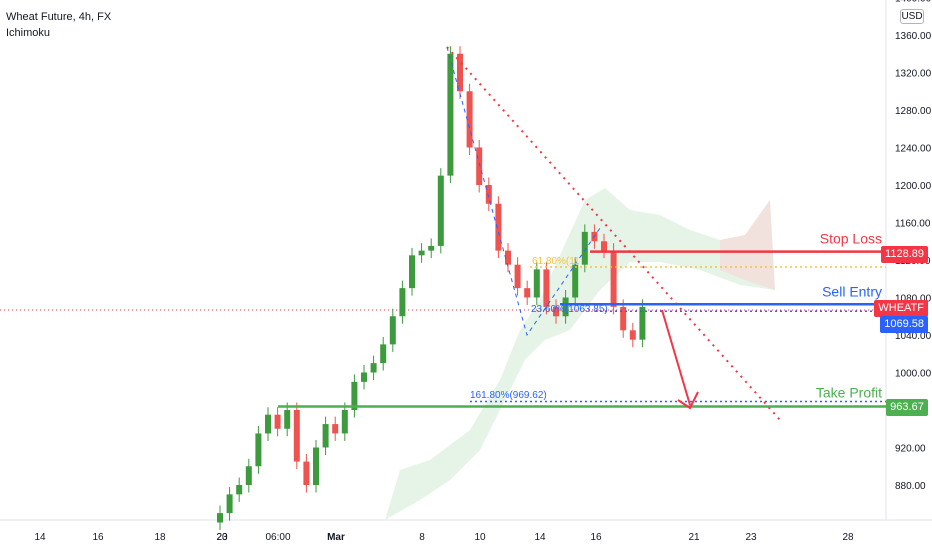 Image resolution: width=932 pixels, height=550 pixels. Describe the element at coordinates (907, 407) in the screenshot. I see `take-profit-price-tag: 963.67` at that location.